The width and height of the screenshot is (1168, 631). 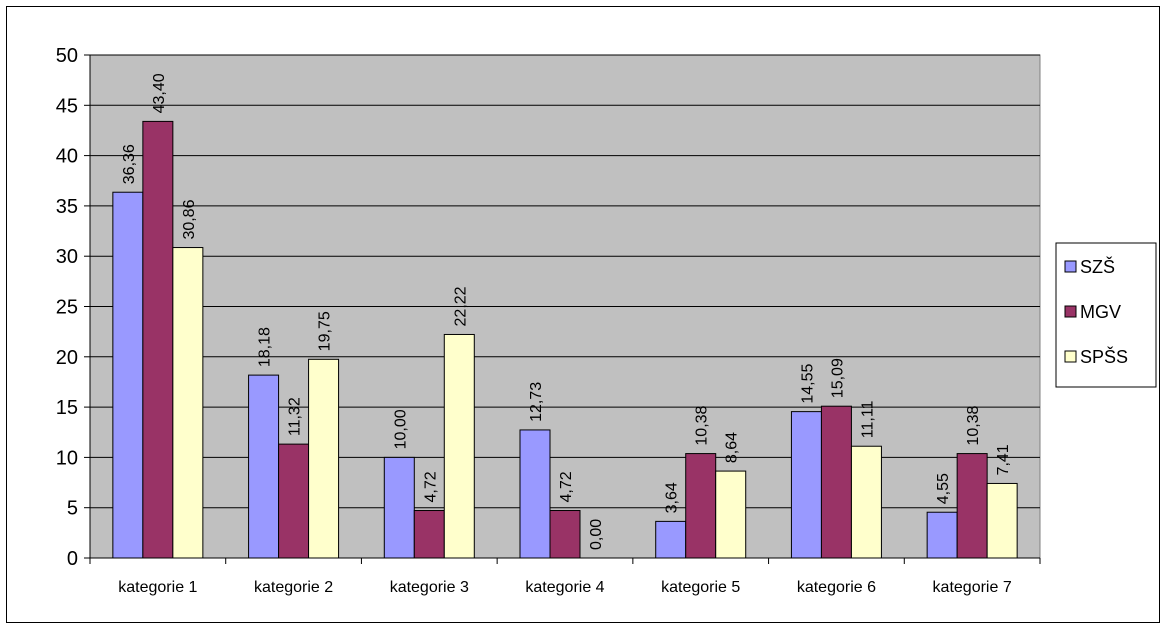 I want to click on data-label: 15,09, so click(x=837, y=378).